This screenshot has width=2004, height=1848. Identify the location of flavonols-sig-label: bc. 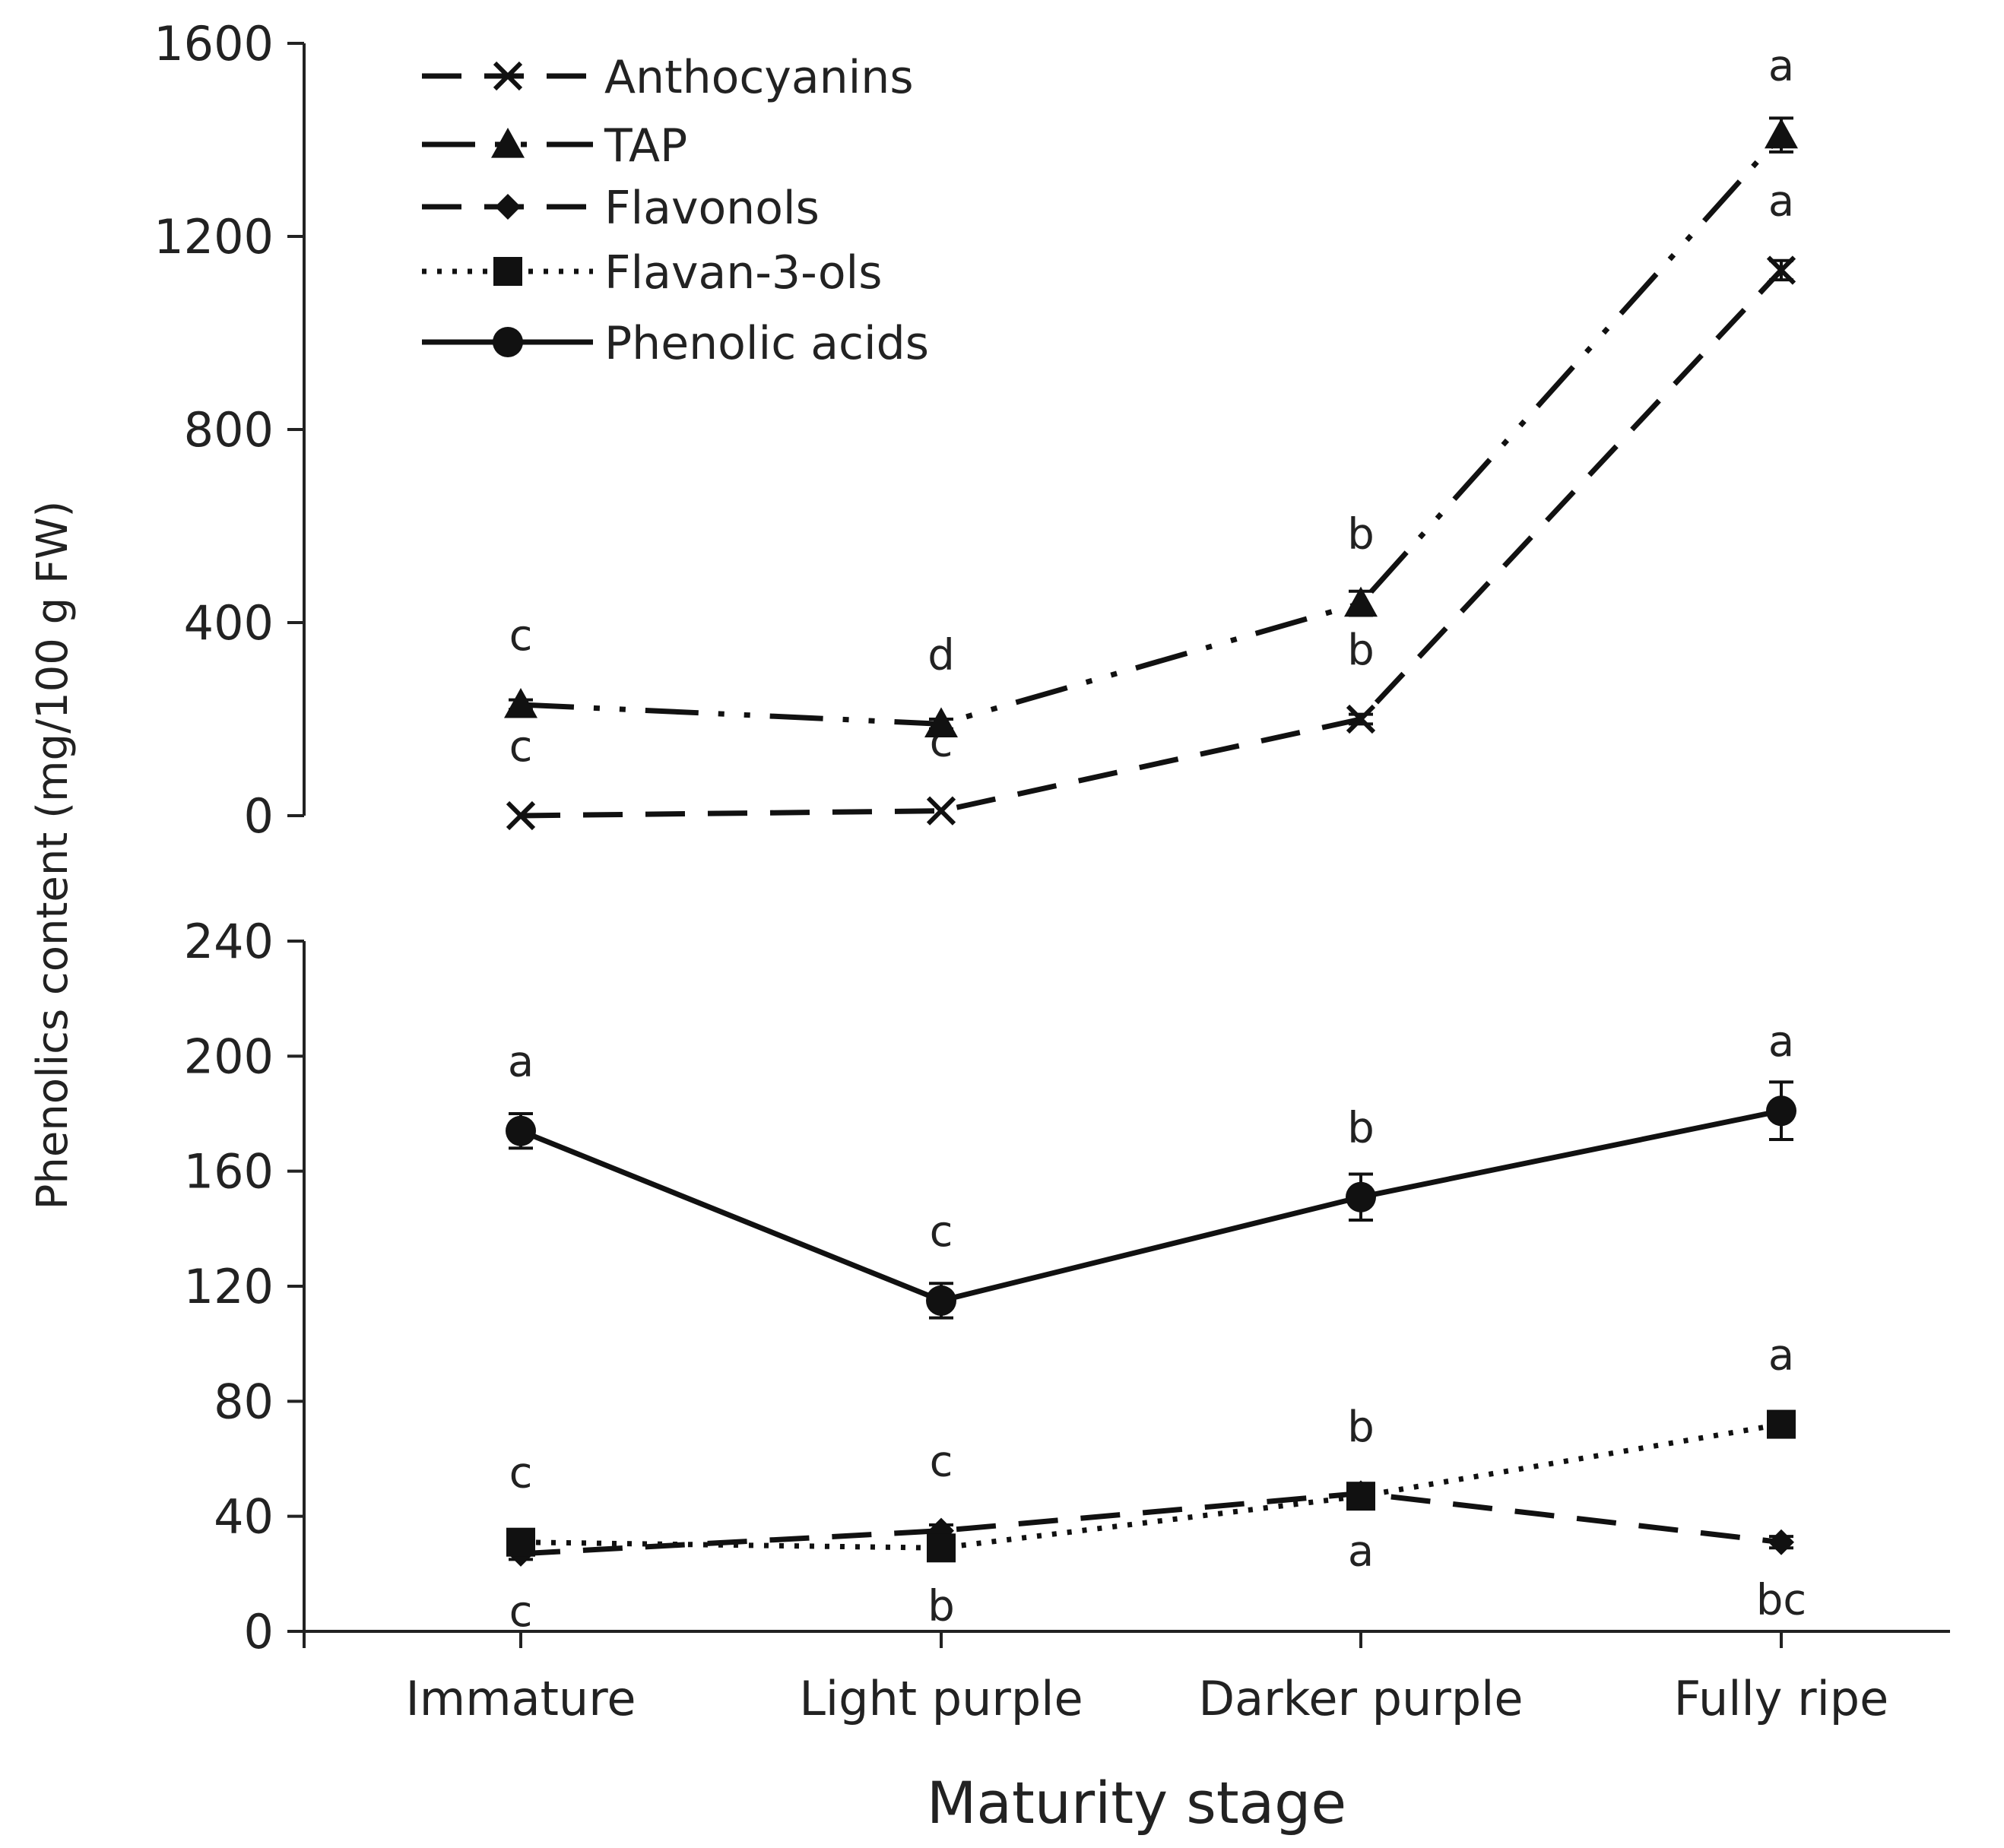
(1781, 1600).